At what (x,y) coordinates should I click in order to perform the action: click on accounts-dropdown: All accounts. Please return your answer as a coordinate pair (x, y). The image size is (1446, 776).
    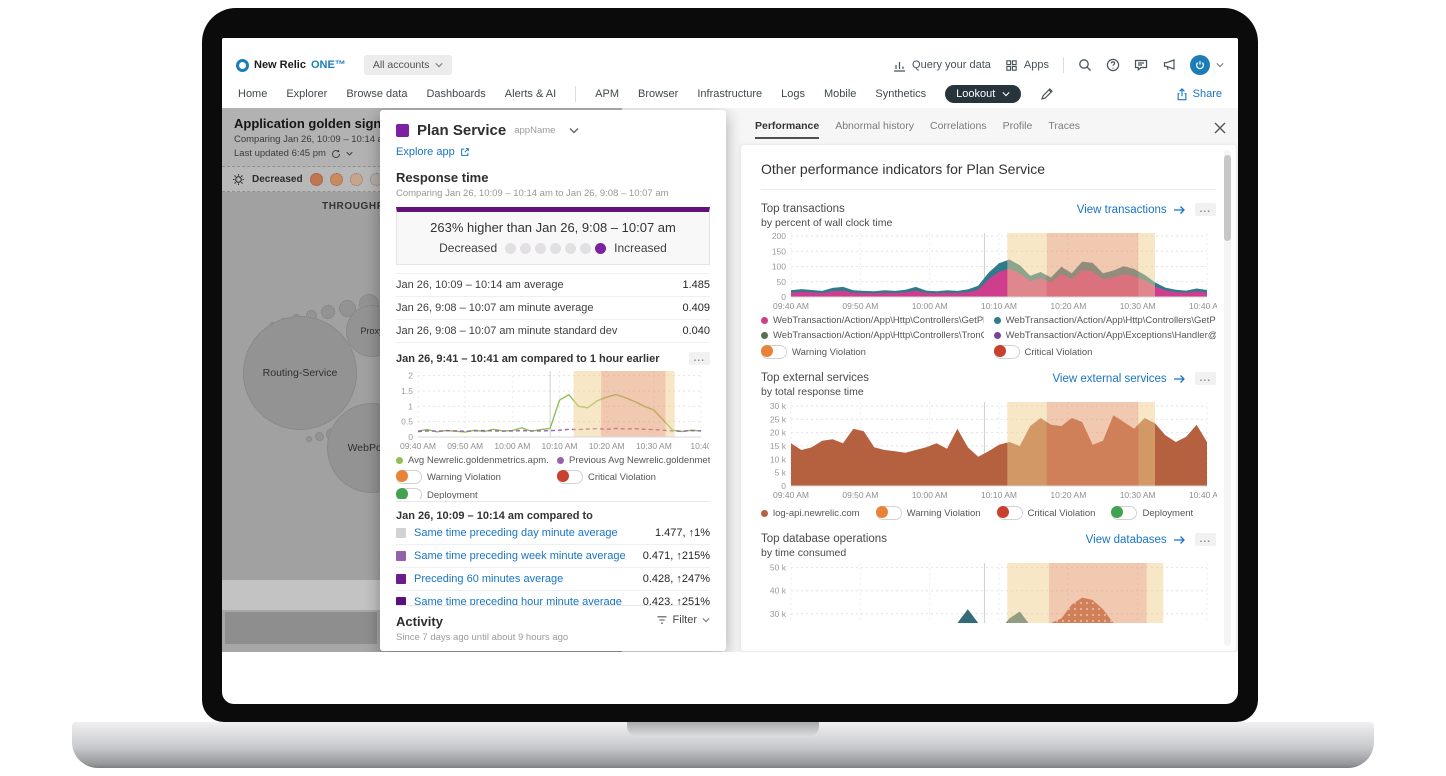
    Looking at the image, I should click on (408, 65).